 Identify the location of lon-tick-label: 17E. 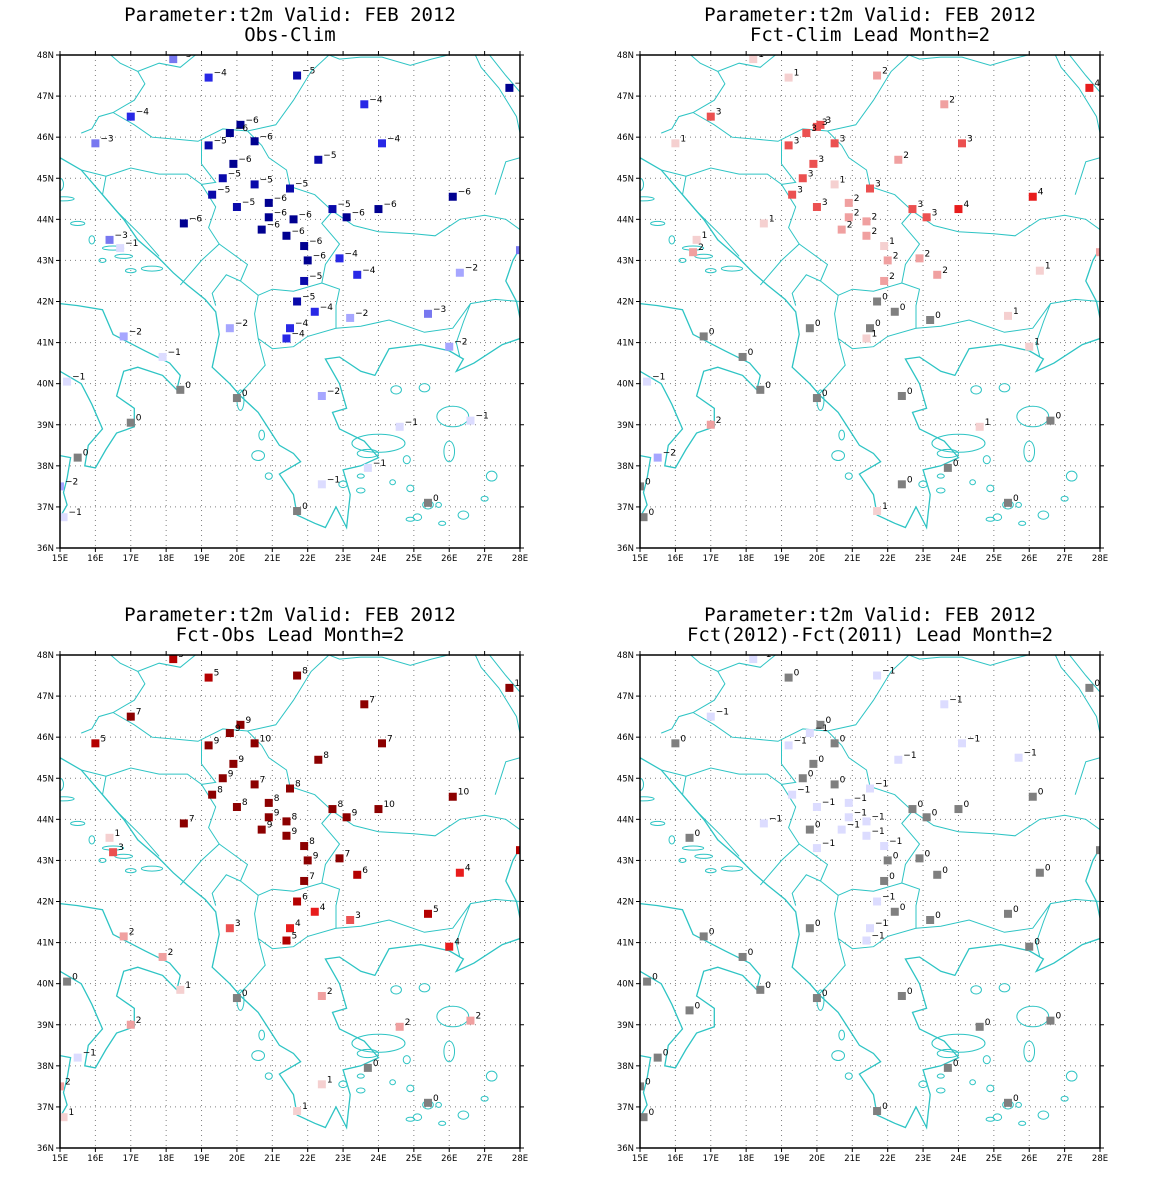
(711, 559).